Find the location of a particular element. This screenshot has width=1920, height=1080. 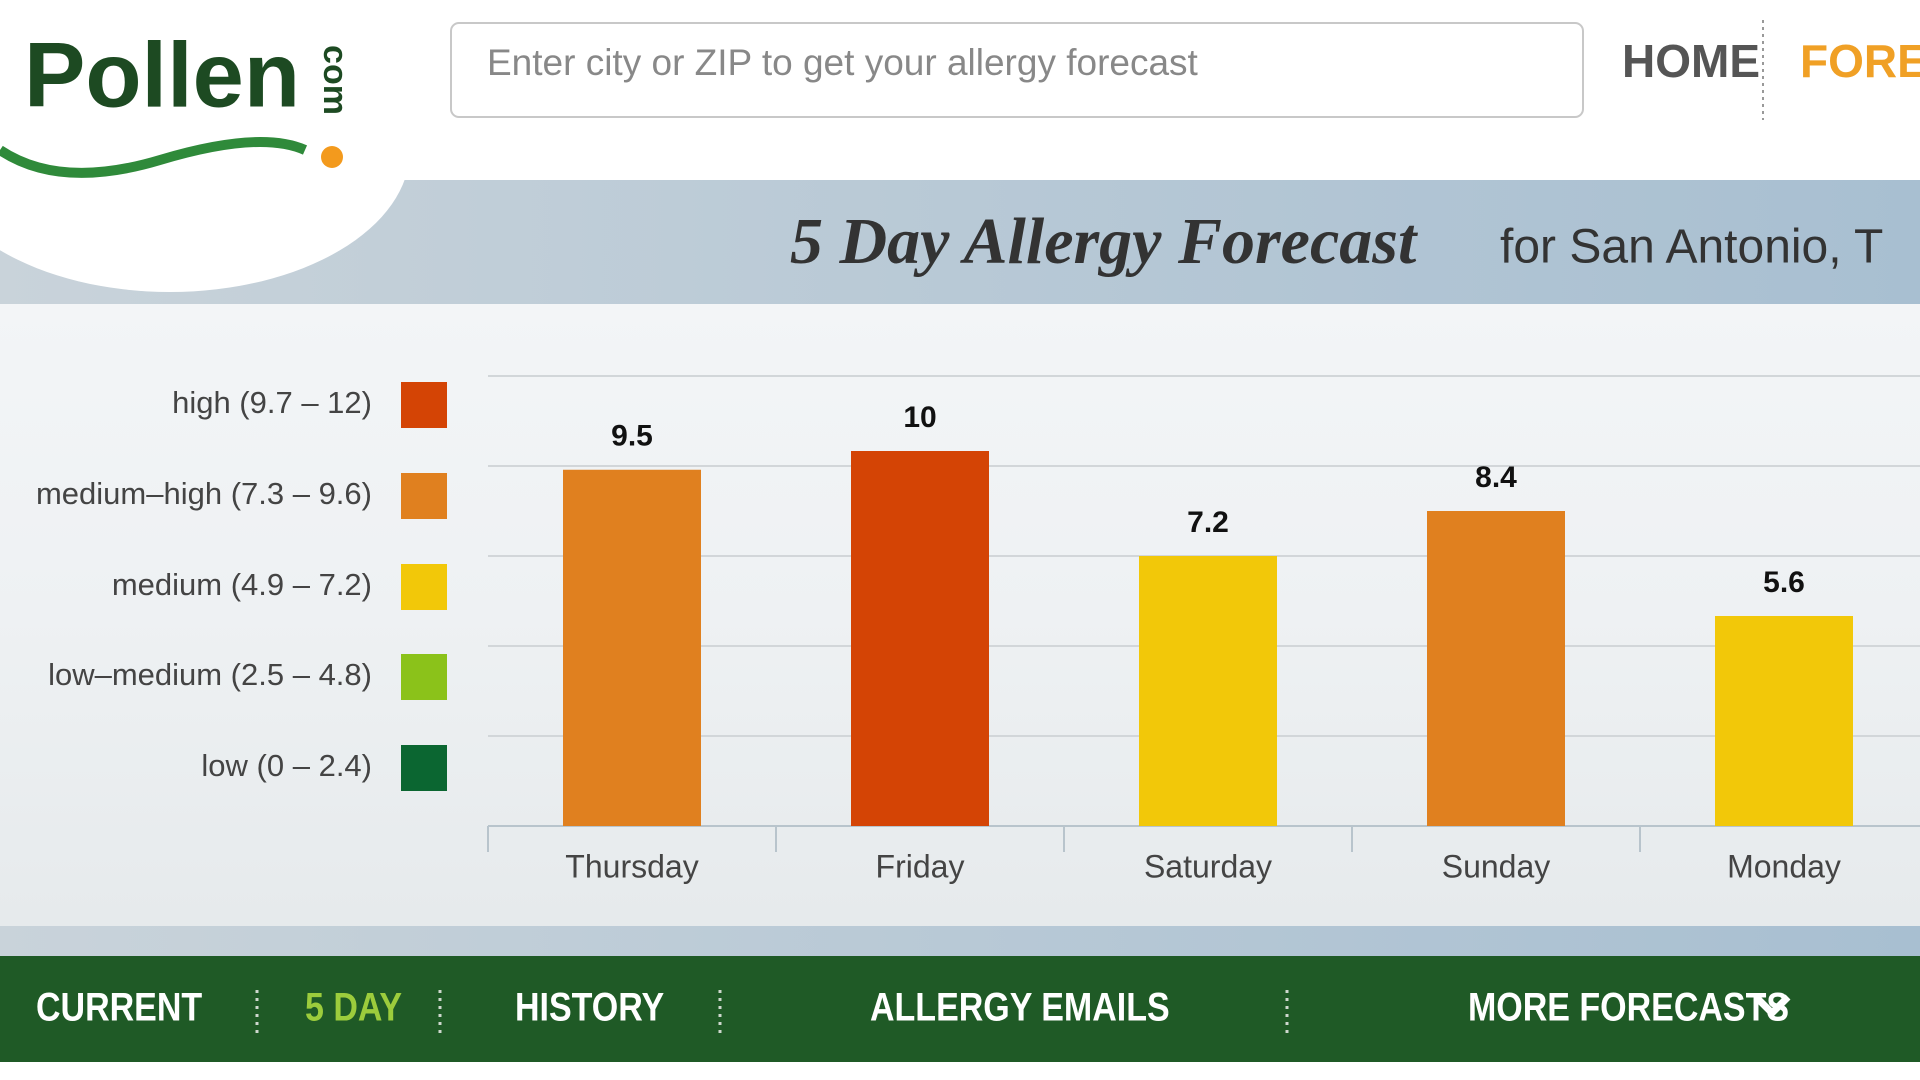

legend-label: high (9.7 – 12) is located at coordinates (272, 402).